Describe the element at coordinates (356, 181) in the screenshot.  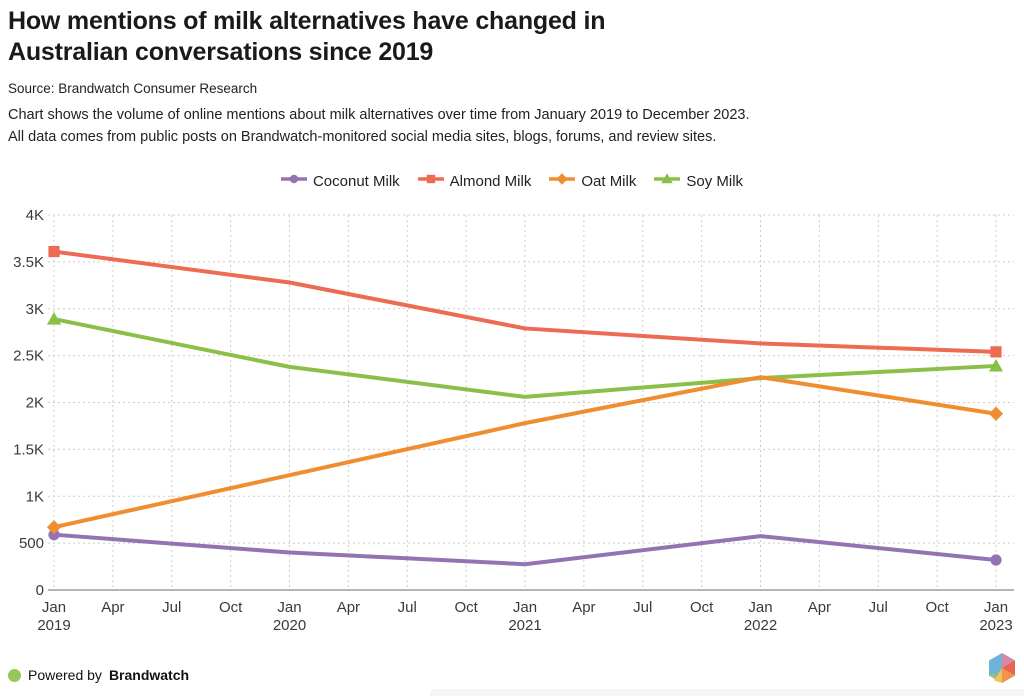
I see `legend-label: Coconut Milk` at that location.